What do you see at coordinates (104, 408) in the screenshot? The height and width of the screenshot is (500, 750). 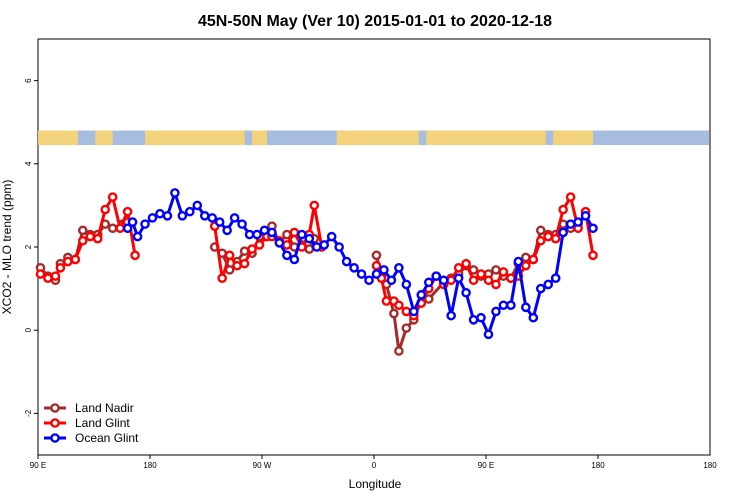 I see `legend-label: Land Nadir` at bounding box center [104, 408].